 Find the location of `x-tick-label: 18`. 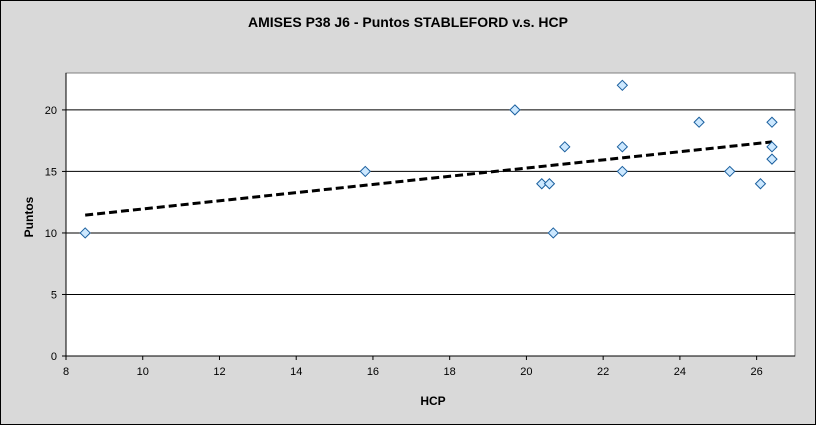

x-tick-label: 18 is located at coordinates (450, 372).